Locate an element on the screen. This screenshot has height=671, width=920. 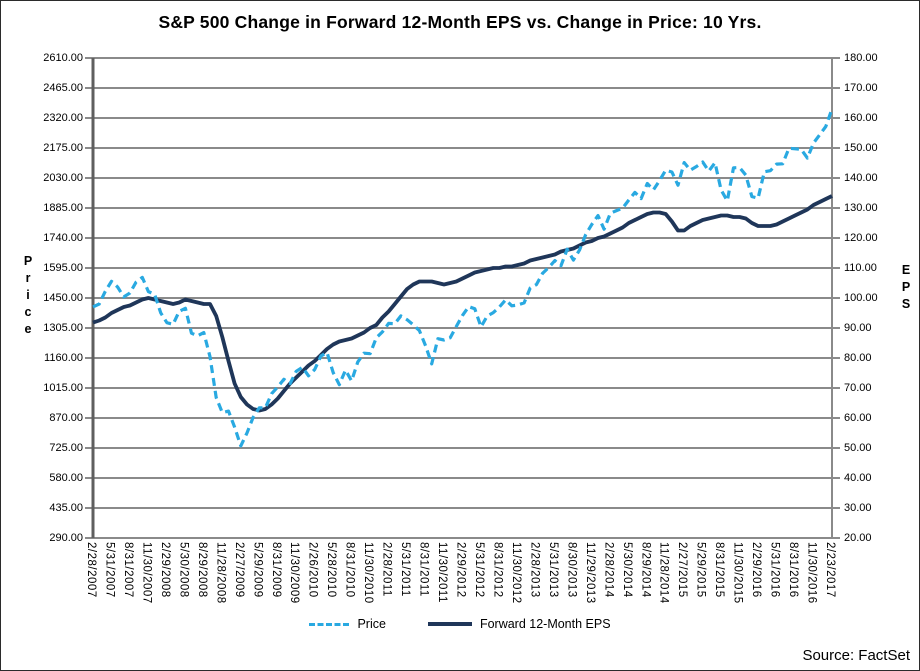
price-line-swatch is located at coordinates (329, 624).